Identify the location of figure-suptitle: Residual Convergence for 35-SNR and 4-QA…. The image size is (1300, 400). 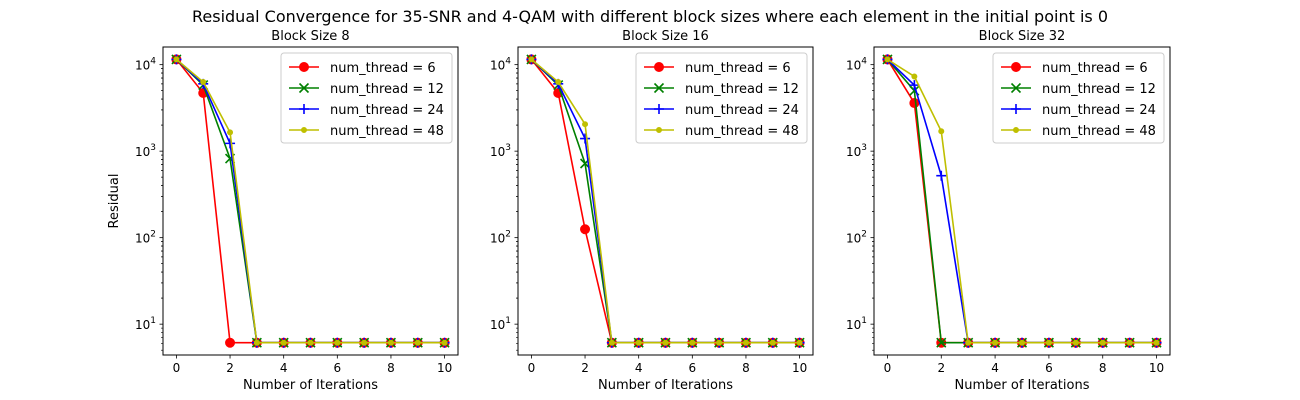
(650, 16).